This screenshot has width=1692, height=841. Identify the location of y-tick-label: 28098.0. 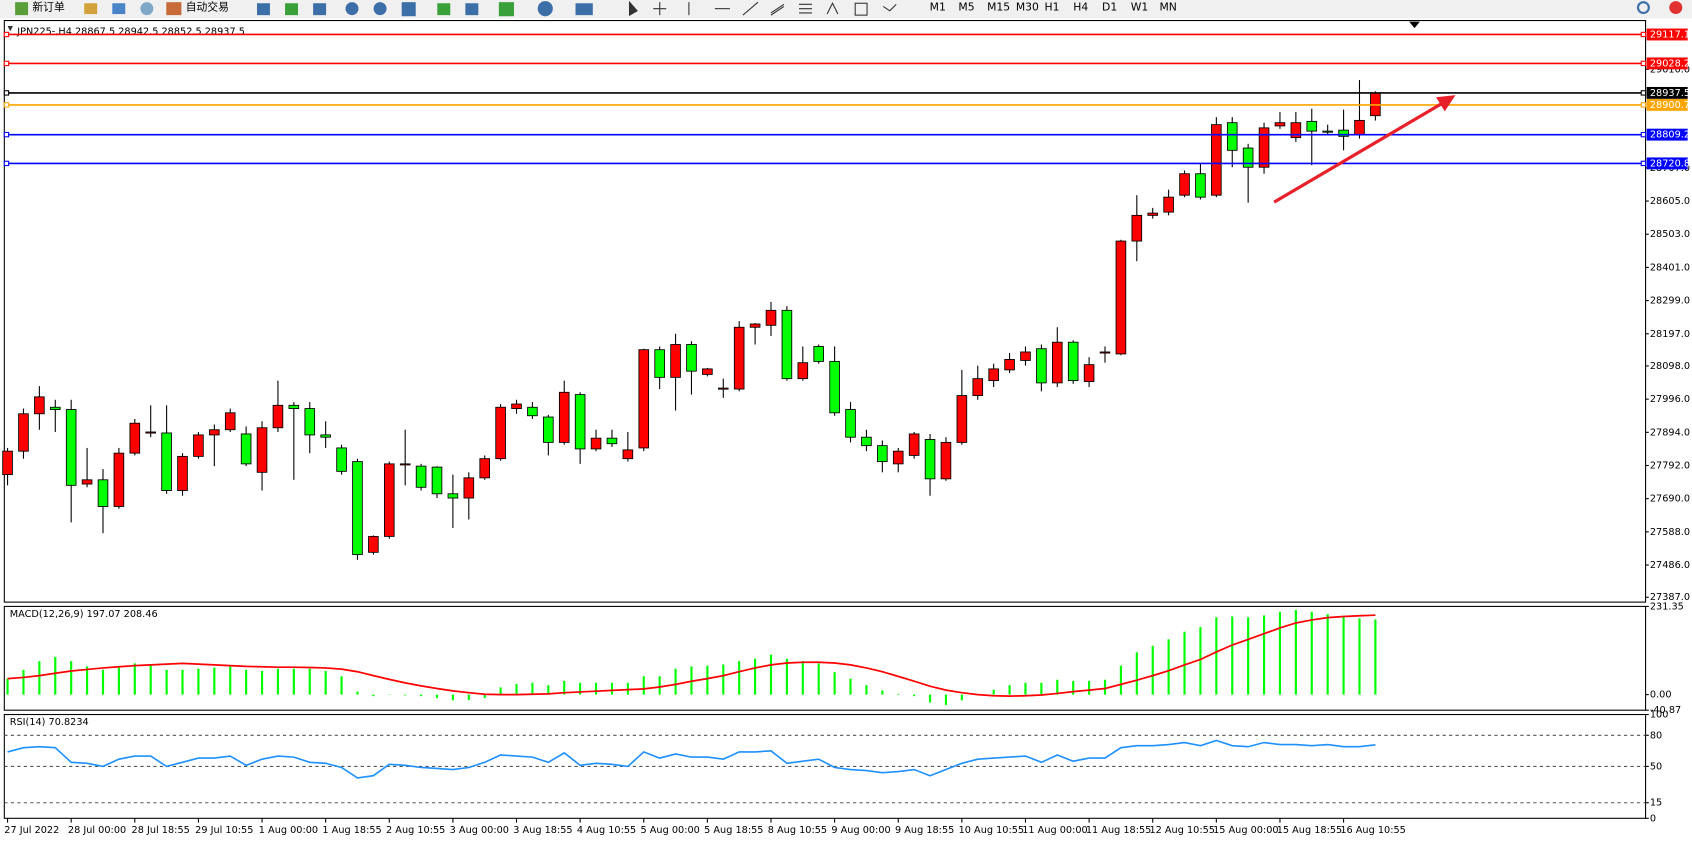
(1670, 366).